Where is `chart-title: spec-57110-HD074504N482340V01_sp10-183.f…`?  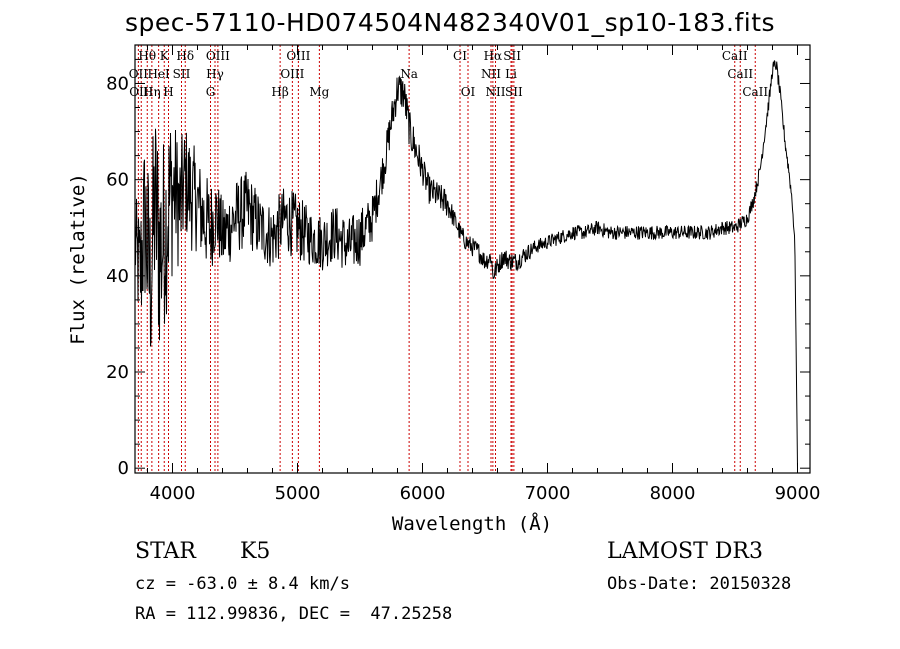 chart-title: spec-57110-HD074504N482340V01_sp10-183.f… is located at coordinates (450, 22).